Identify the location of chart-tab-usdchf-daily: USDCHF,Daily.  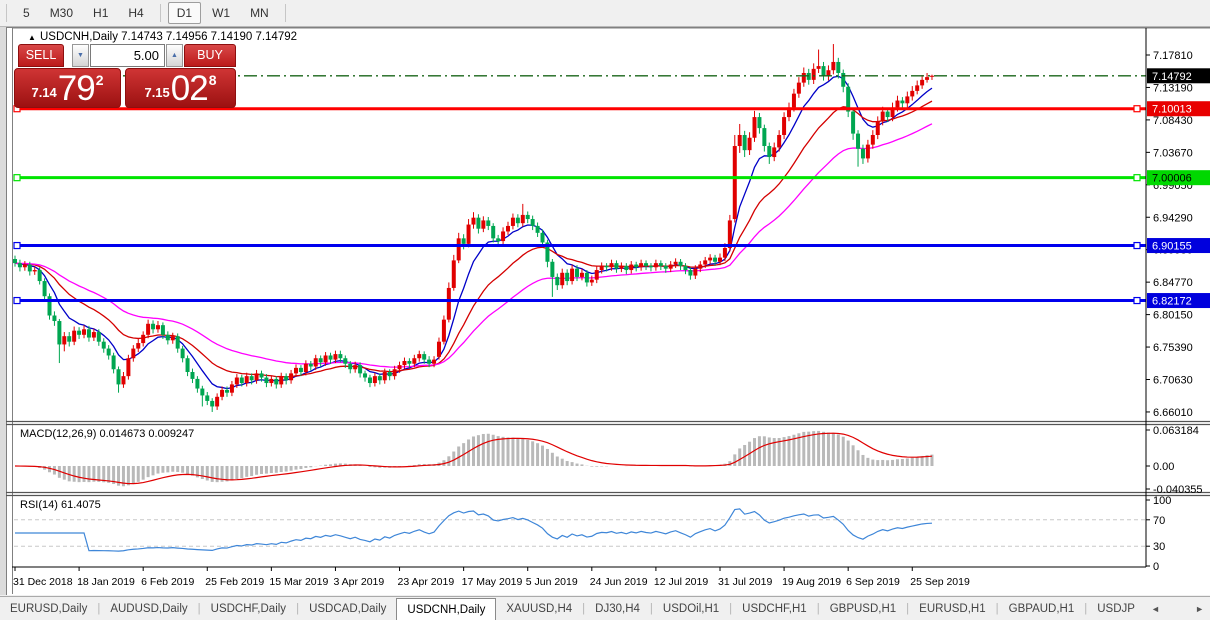
(248, 608).